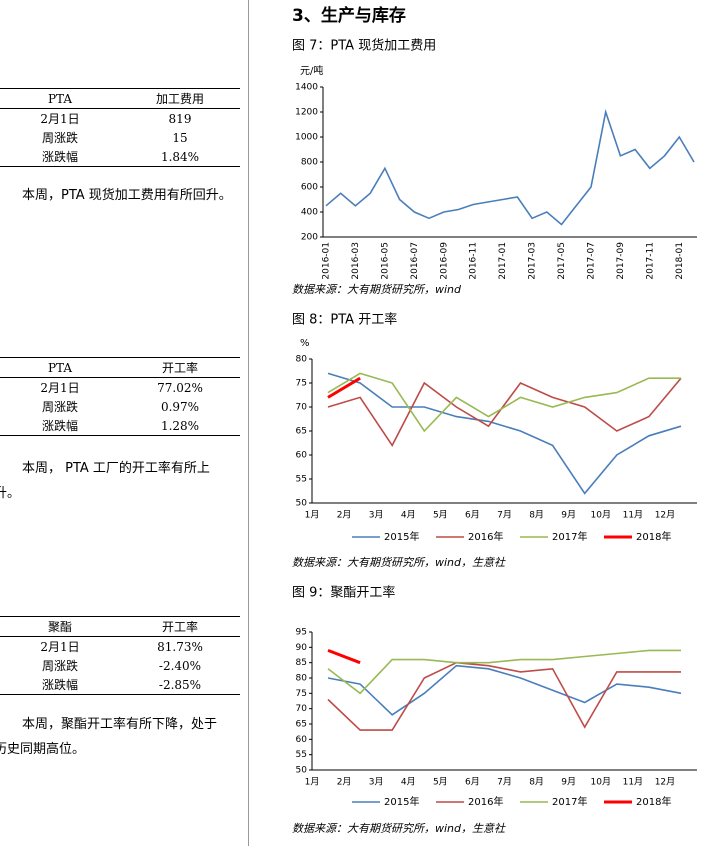 Image resolution: width=705 pixels, height=846 pixels. I want to click on y-tick-label: 90, so click(302, 648).